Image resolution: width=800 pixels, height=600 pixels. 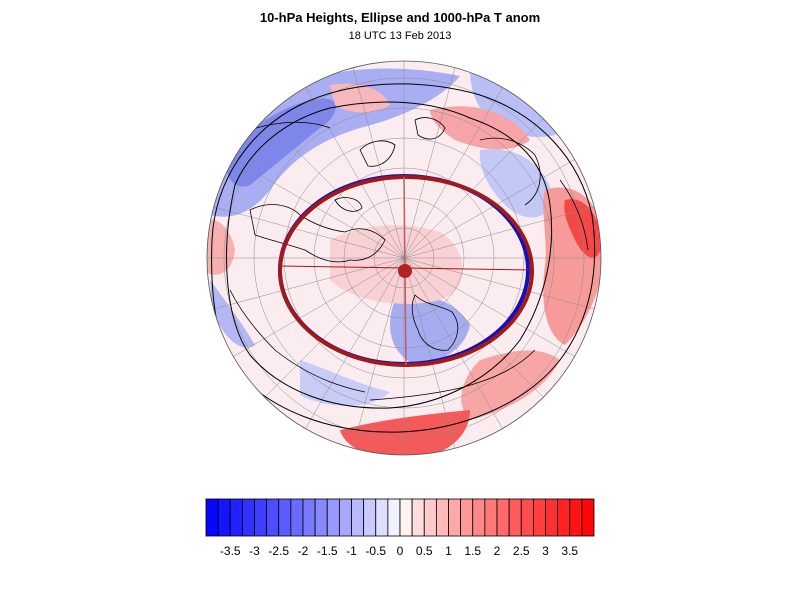 What do you see at coordinates (472, 551) in the screenshot?
I see `colorbar-tick-label: 1.5` at bounding box center [472, 551].